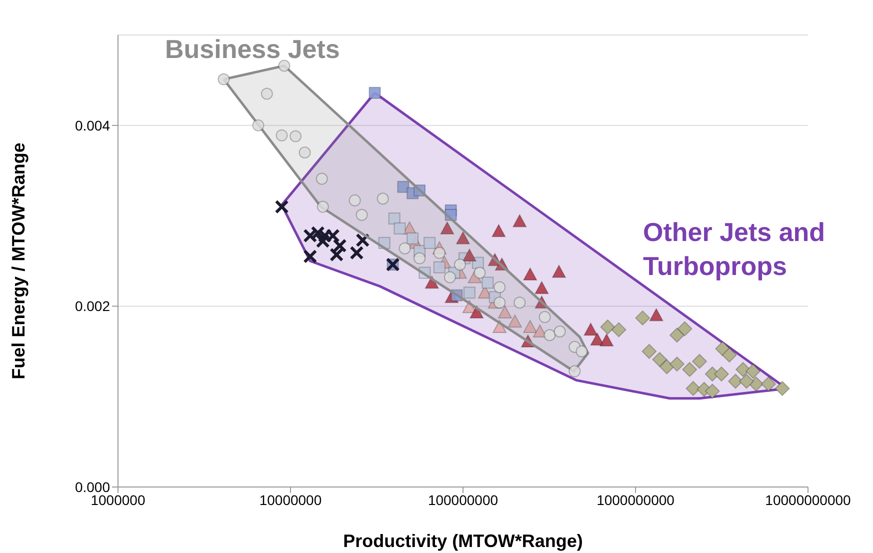 This screenshot has width=873, height=553. What do you see at coordinates (253, 49) in the screenshot?
I see `annotation: Business Jets` at bounding box center [253, 49].